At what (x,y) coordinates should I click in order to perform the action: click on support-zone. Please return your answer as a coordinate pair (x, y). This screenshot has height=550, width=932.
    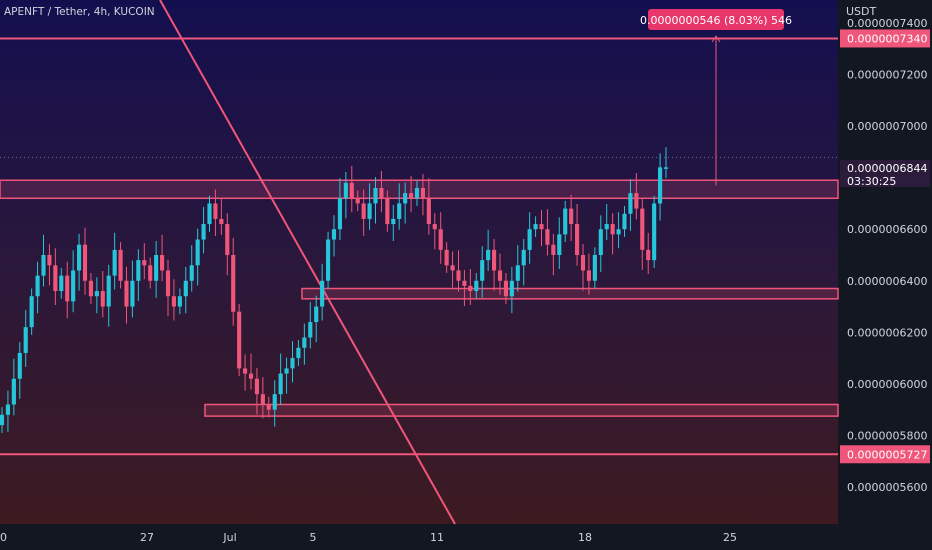
    Looking at the image, I should click on (570, 293).